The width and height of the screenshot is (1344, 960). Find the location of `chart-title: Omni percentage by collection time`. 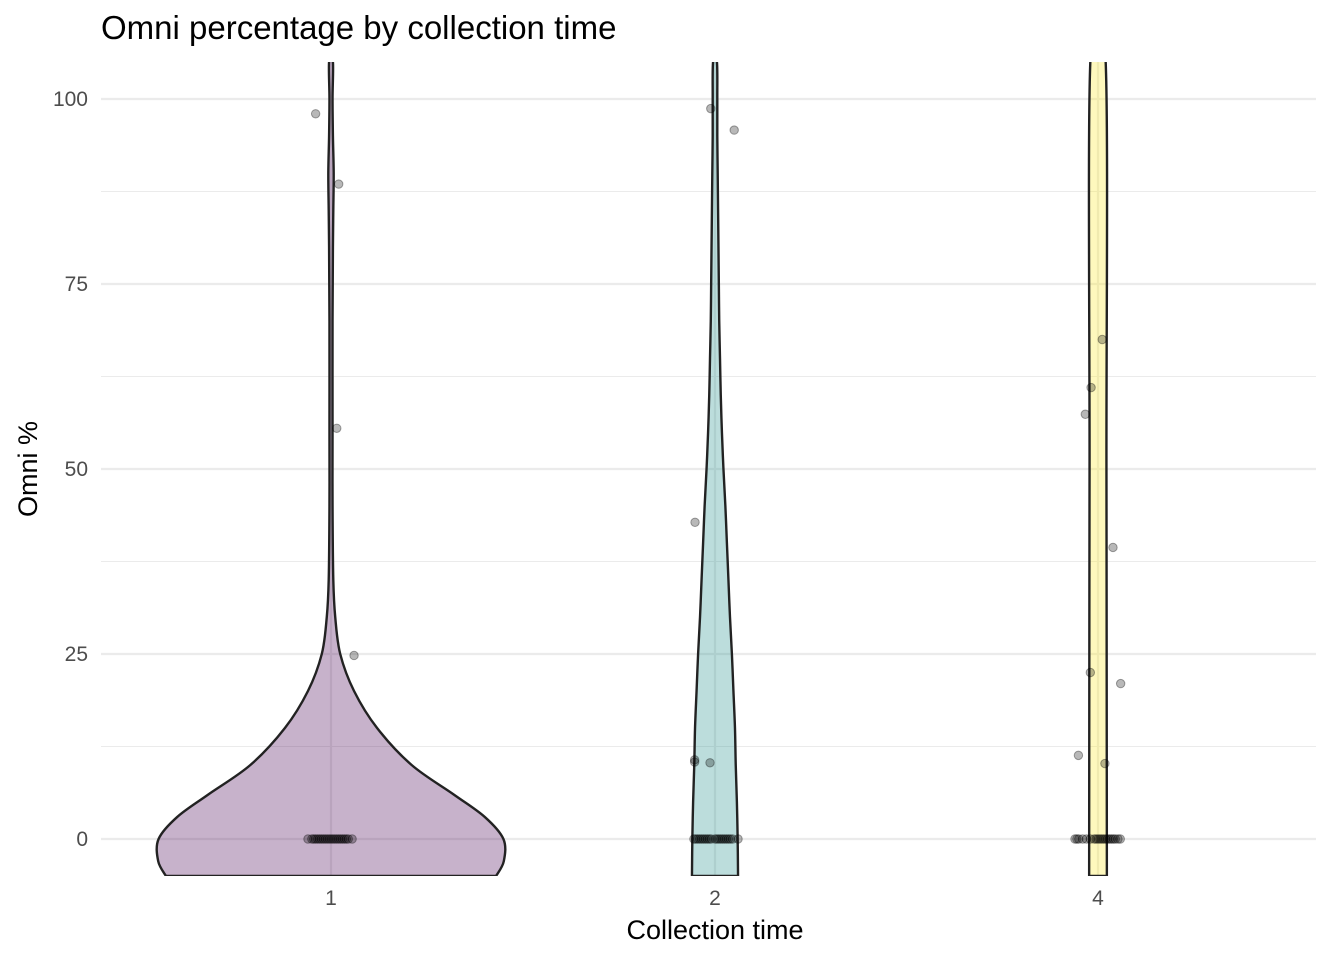

chart-title: Omni percentage by collection time is located at coordinates (358, 27).